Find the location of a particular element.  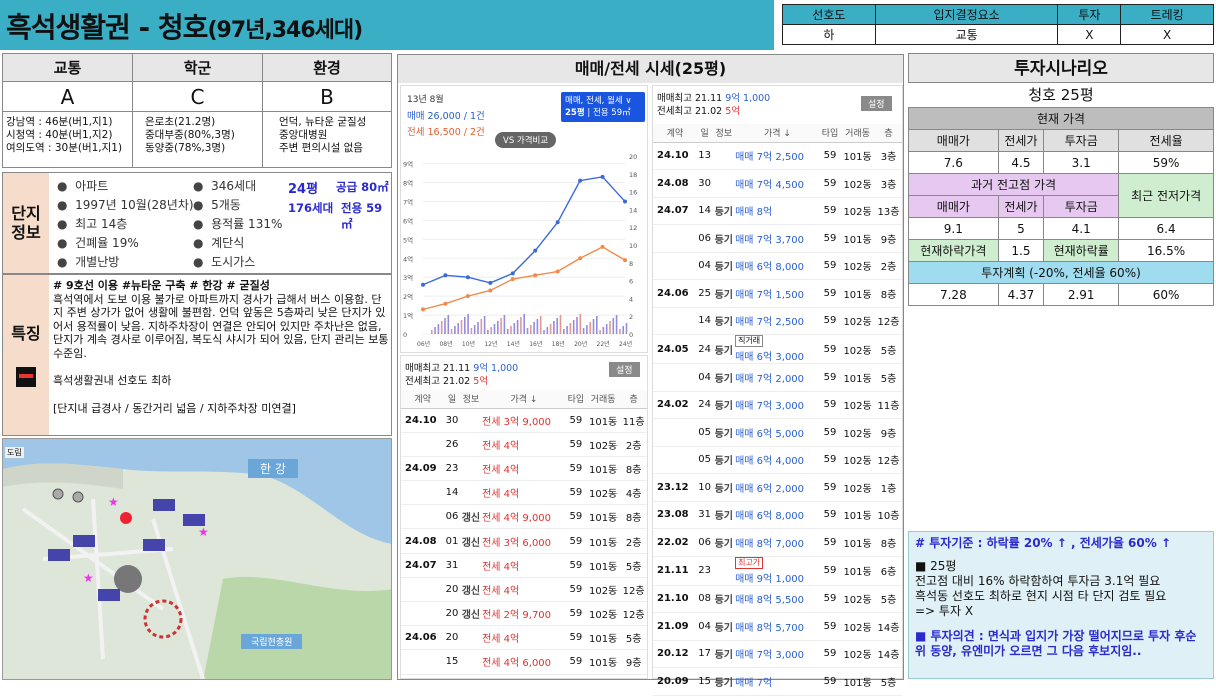

row-price: 전세 4억 is located at coordinates (524, 469).